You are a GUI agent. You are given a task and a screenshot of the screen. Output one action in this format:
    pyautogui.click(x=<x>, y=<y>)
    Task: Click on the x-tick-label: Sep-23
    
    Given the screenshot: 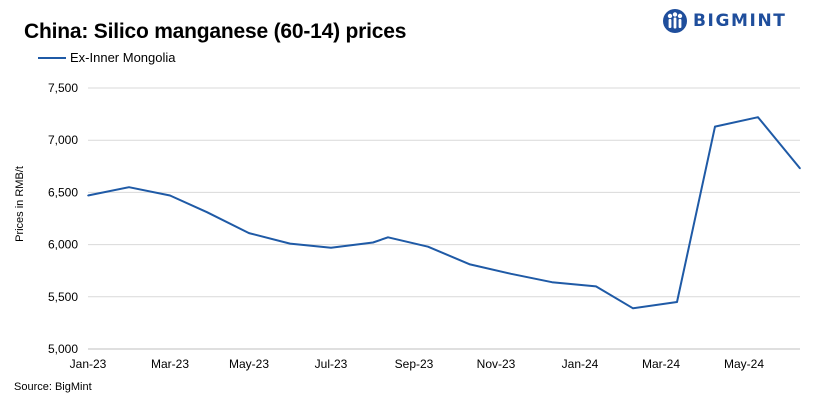 What is the action you would take?
    pyautogui.click(x=414, y=364)
    